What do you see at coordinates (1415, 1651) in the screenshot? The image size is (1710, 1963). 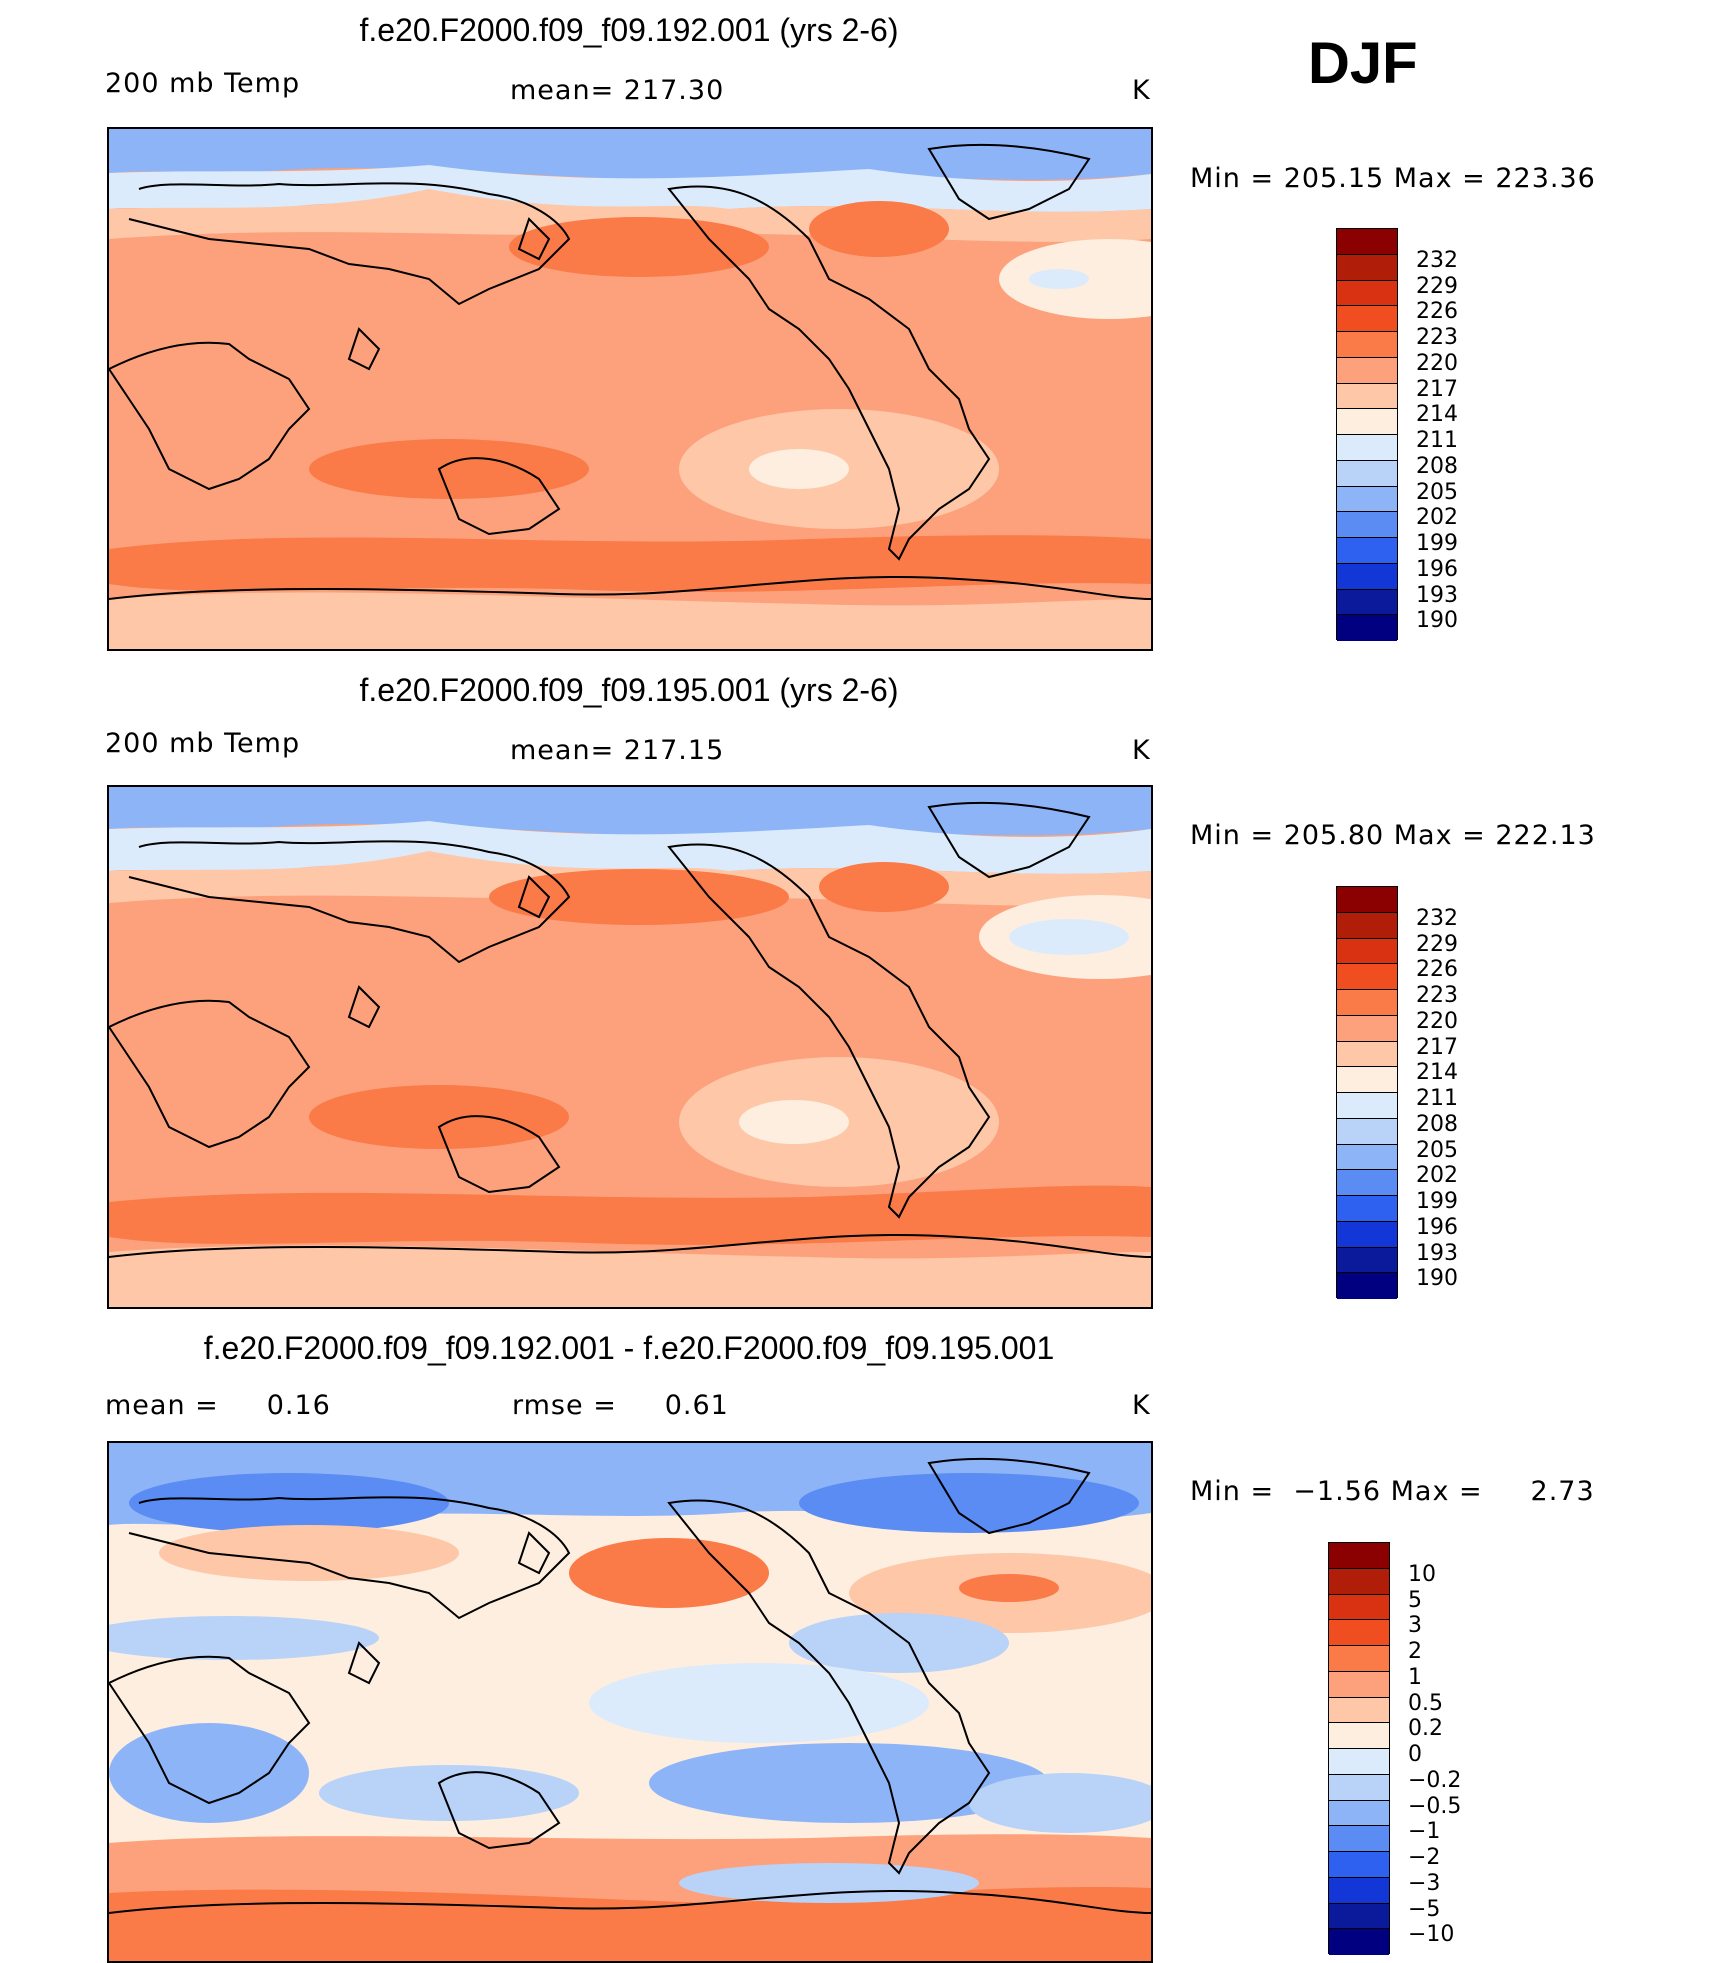 I see `colorbar-label: 2` at bounding box center [1415, 1651].